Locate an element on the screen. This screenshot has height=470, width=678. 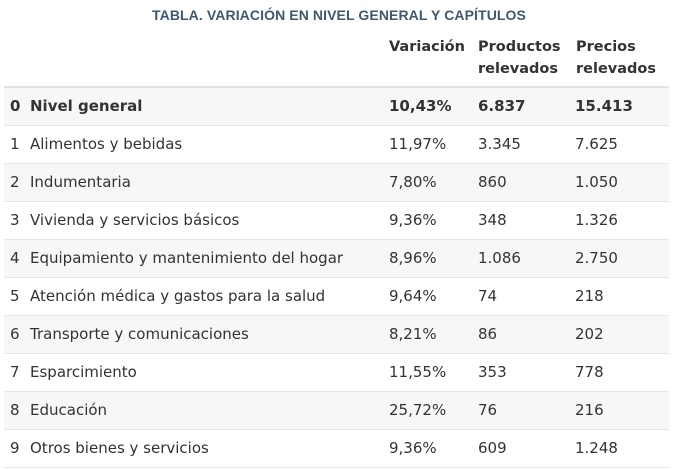
header-productos: Productos relevados is located at coordinates (519, 58).